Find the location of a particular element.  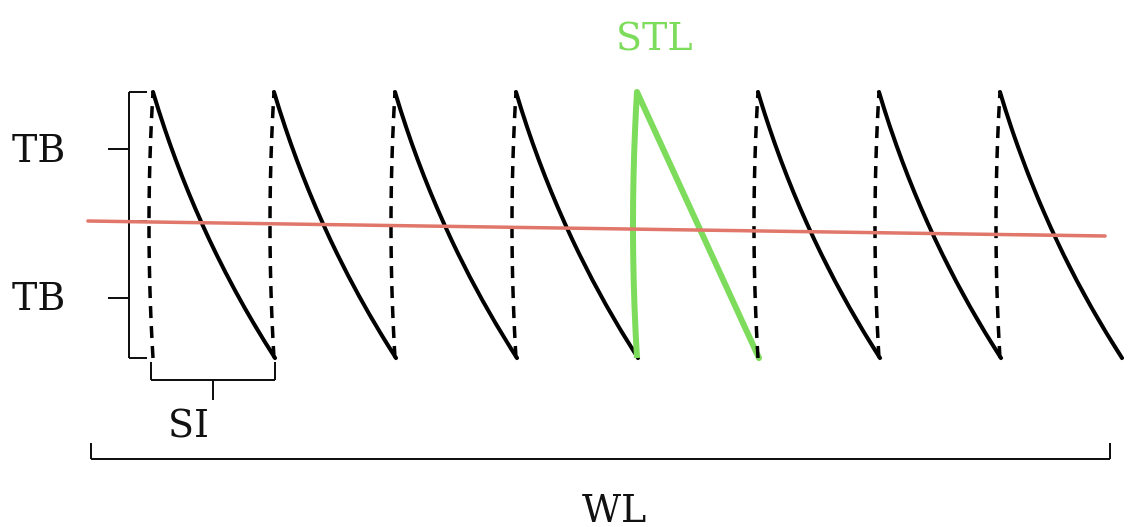

wl-label: WL is located at coordinates (614, 507).